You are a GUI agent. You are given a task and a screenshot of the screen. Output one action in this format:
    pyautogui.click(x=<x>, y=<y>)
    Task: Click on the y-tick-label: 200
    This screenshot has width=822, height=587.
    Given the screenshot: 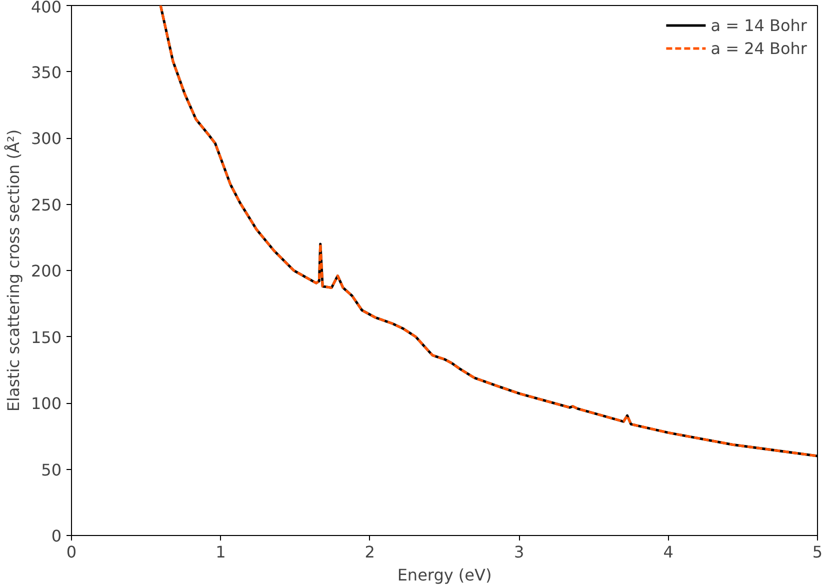 What is the action you would take?
    pyautogui.click(x=46, y=271)
    